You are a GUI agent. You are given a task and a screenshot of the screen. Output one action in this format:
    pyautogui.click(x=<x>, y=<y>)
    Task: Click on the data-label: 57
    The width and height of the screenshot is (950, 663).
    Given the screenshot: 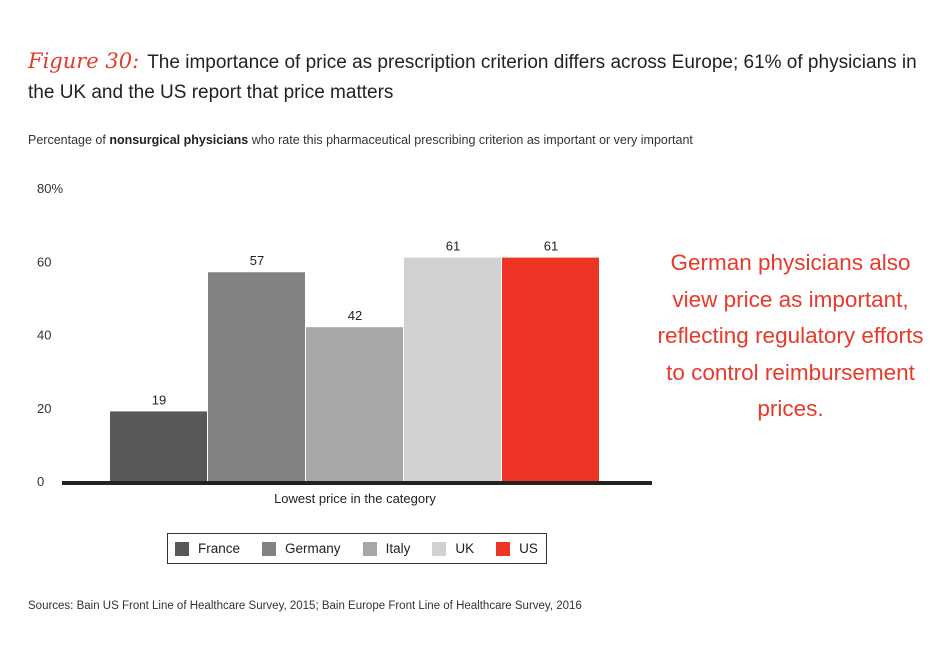 What is the action you would take?
    pyautogui.click(x=257, y=260)
    